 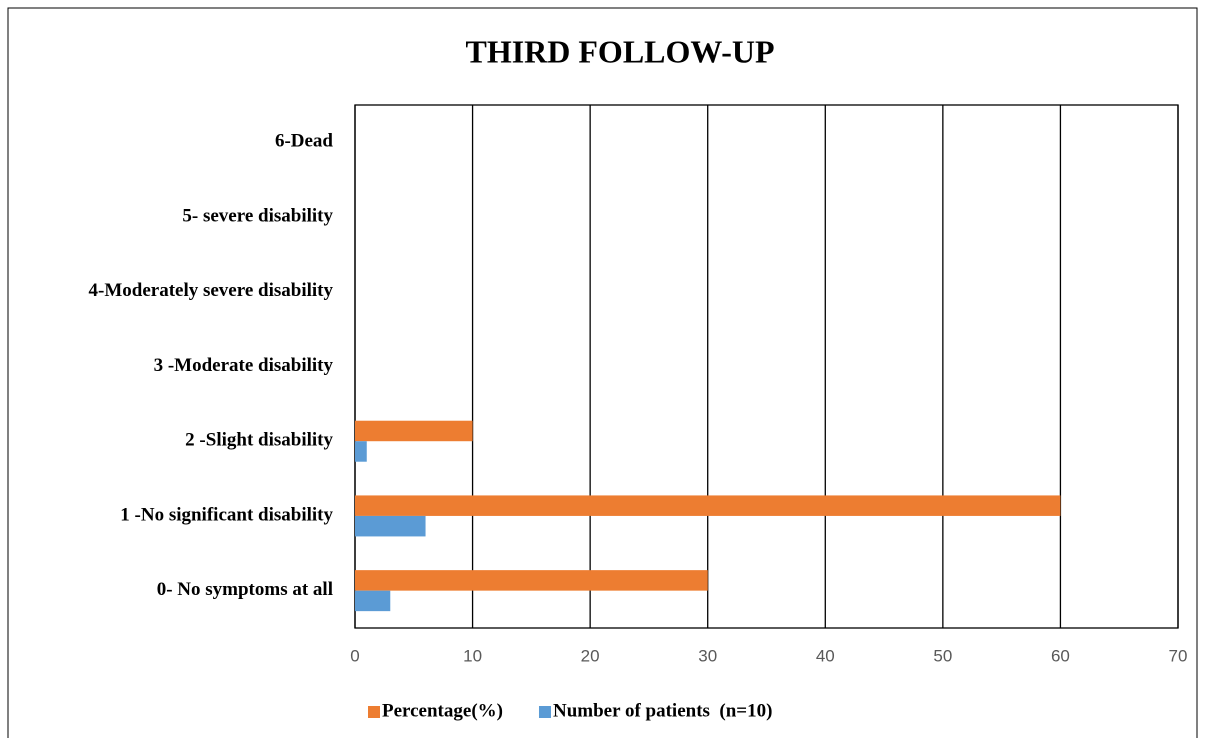 What do you see at coordinates (1060, 655) in the screenshot?
I see `x-tick-label: 60` at bounding box center [1060, 655].